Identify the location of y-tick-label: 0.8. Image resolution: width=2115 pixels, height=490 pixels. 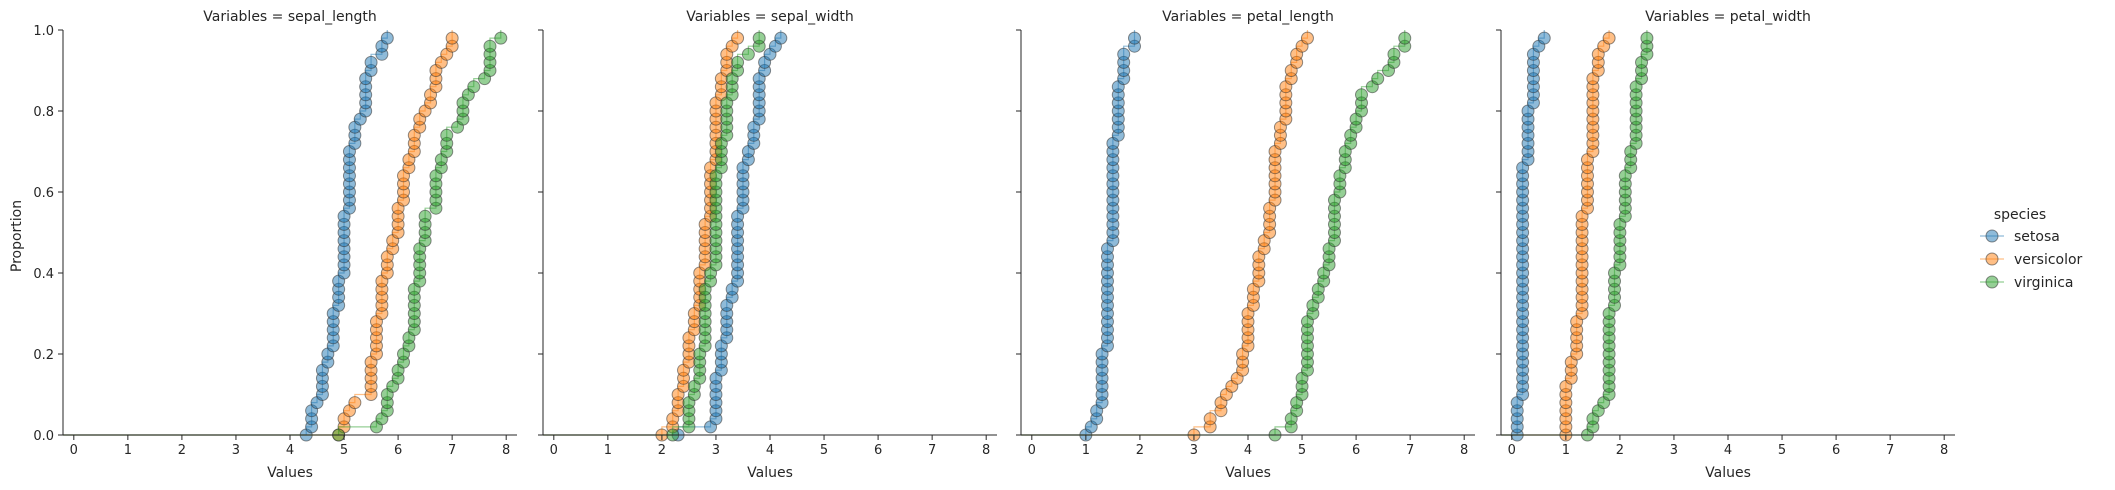
(43, 112).